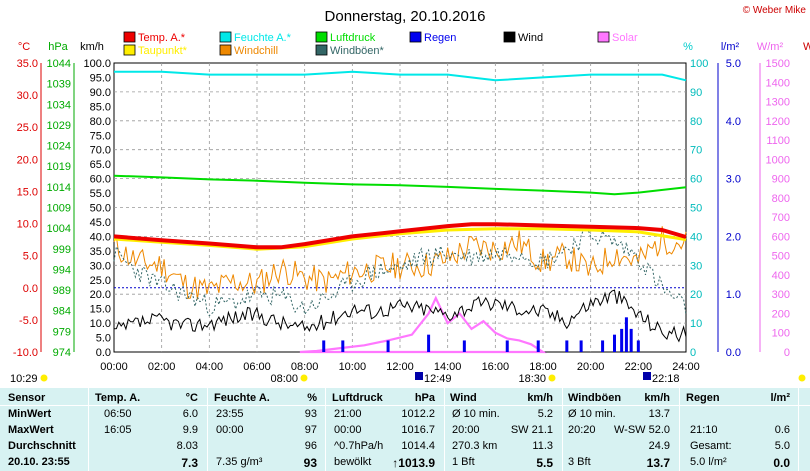 The height and width of the screenshot is (471, 810). What do you see at coordinates (100, 281) in the screenshot?
I see `speed-tick-label: 25.0` at bounding box center [100, 281].